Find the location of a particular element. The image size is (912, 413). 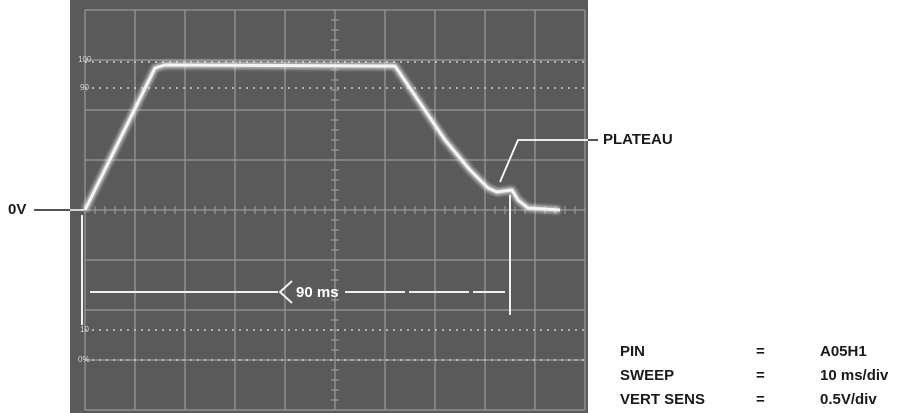

plateau-label: PLATEAU is located at coordinates (638, 139).